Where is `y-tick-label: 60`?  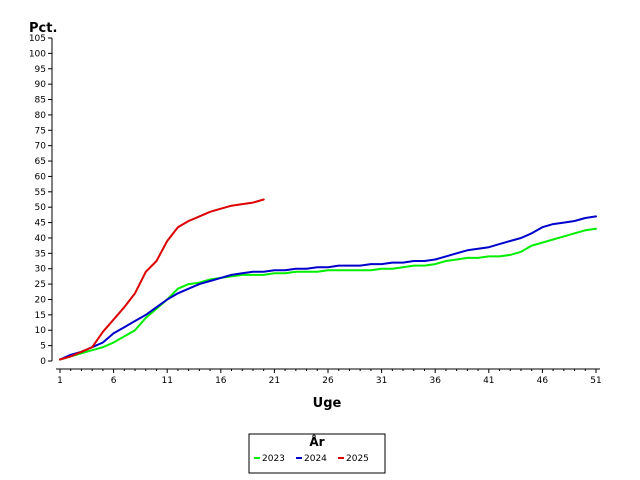 y-tick-label: 60 is located at coordinates (41, 177).